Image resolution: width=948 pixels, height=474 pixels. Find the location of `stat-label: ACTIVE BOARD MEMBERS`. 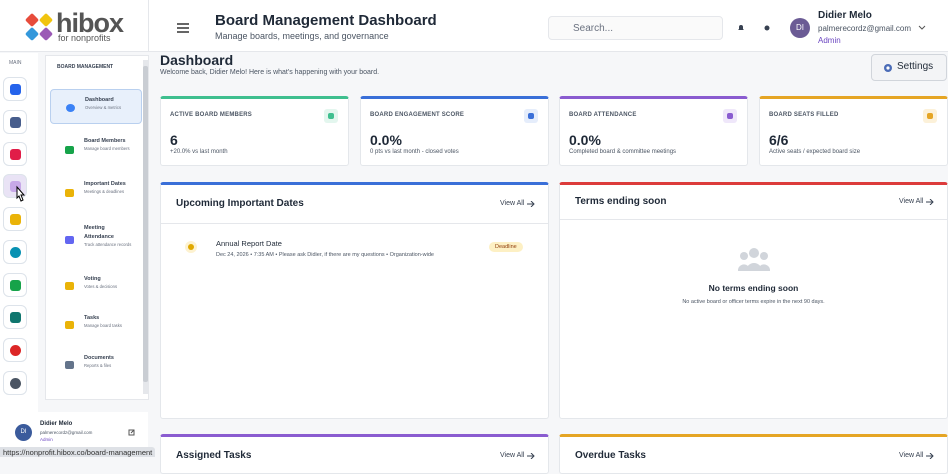

stat-label: ACTIVE BOARD MEMBERS is located at coordinates (211, 115).